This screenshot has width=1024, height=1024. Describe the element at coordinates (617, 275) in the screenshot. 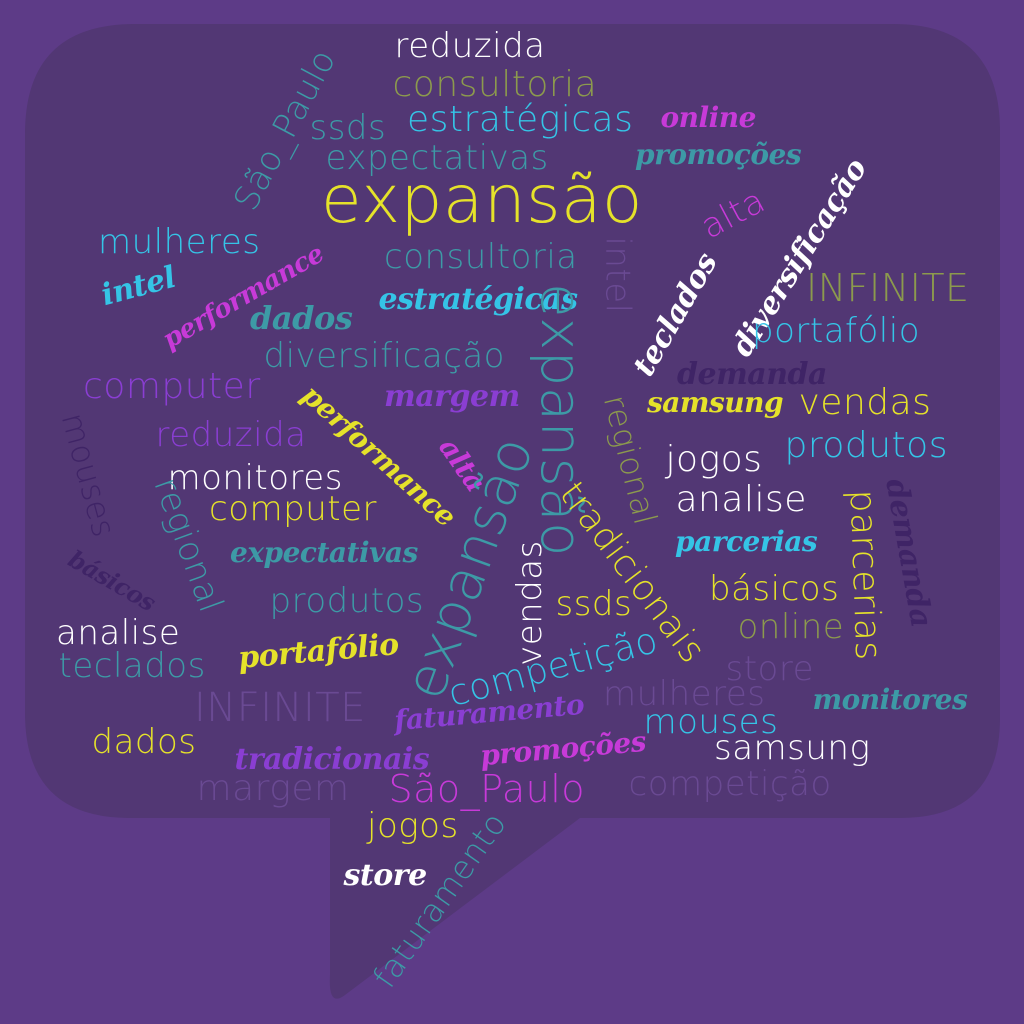

I see `cloud-word: intel` at that location.